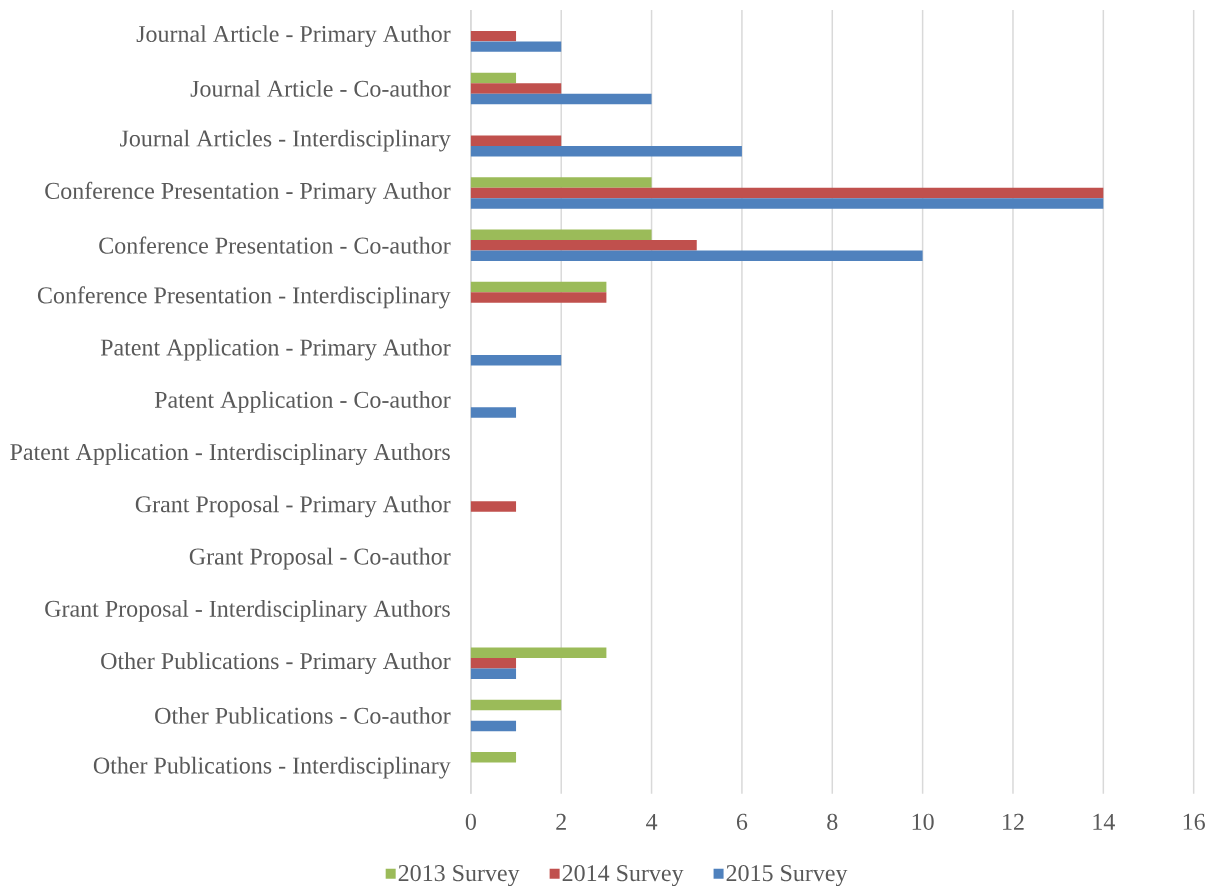 This screenshot has width=1209, height=886. What do you see at coordinates (275, 349) in the screenshot?
I see `y-tick-label: Patent Application - Primary Author` at bounding box center [275, 349].